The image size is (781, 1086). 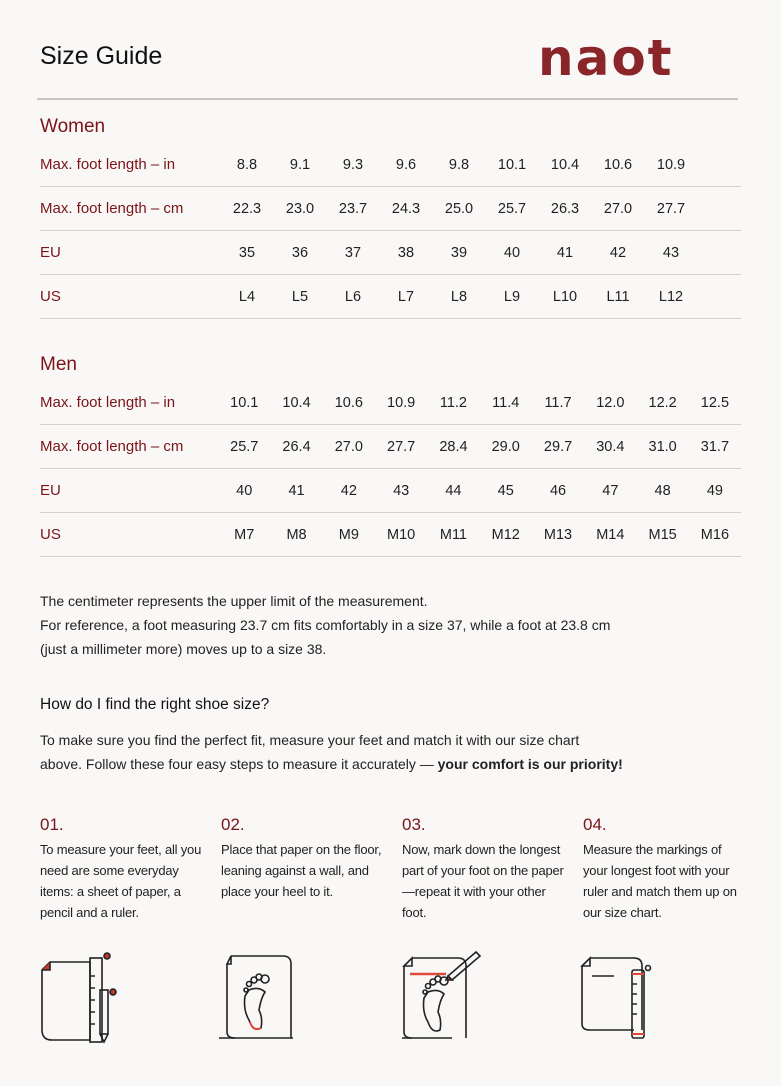 What do you see at coordinates (390, 491) in the screenshot?
I see `size-row: EU 40 41 42 43 44 45 46 47 48 49` at bounding box center [390, 491].